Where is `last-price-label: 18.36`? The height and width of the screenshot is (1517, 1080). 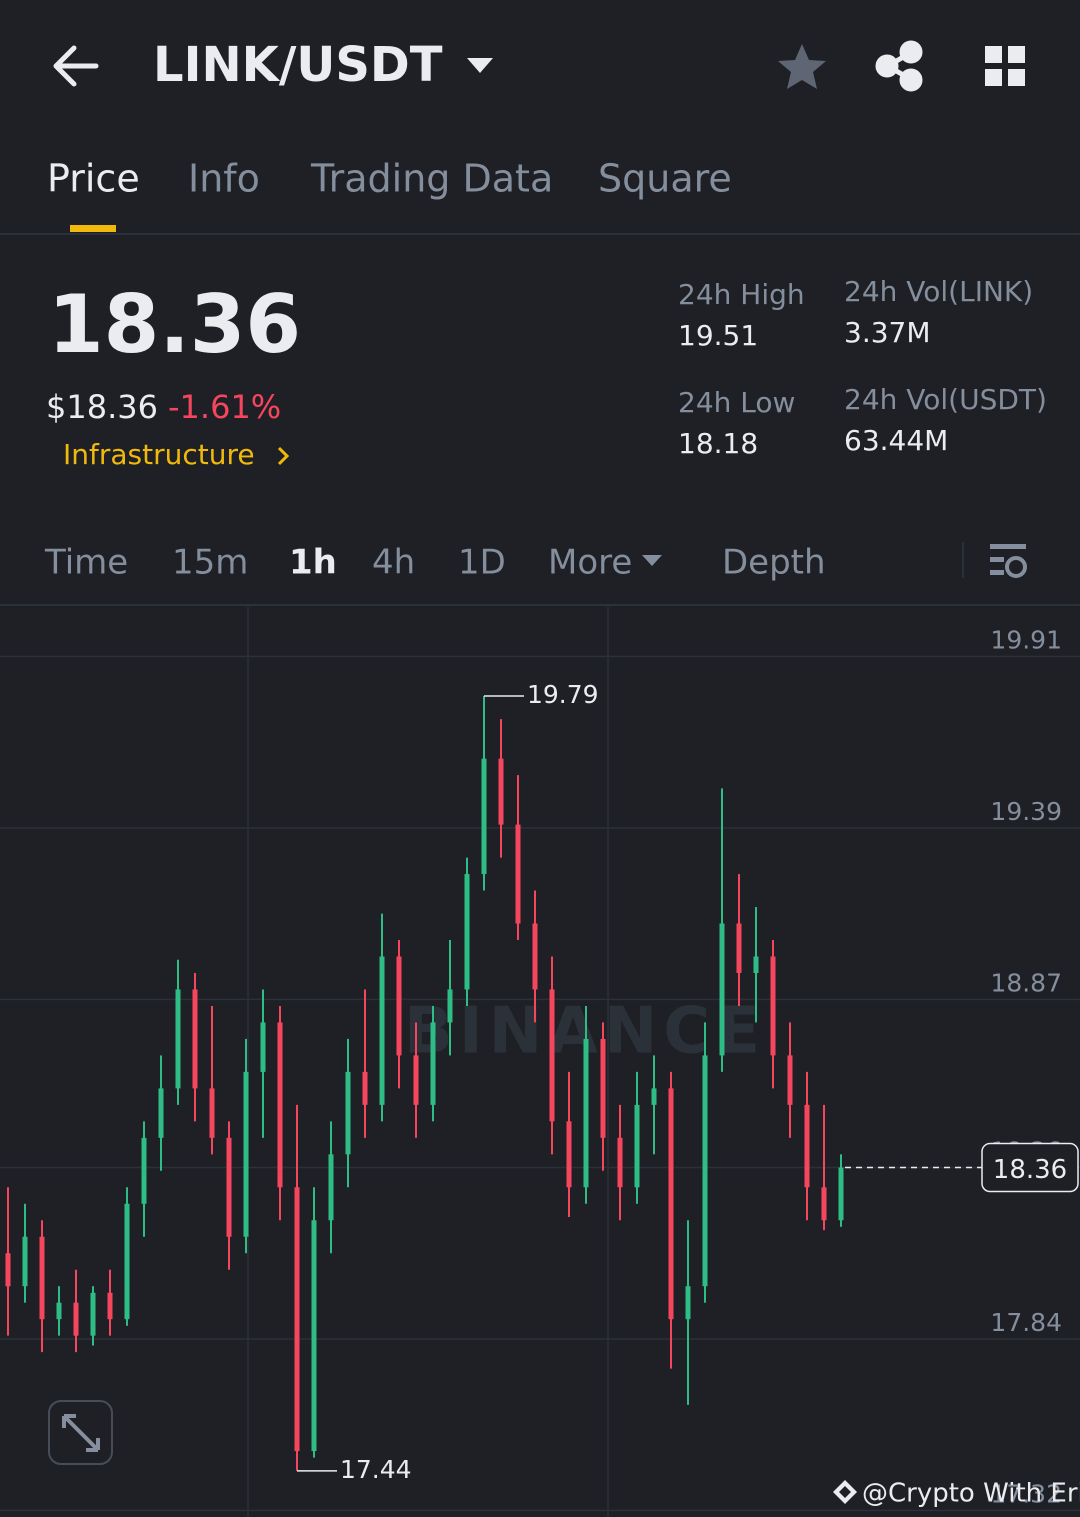 last-price-label: 18.36 is located at coordinates (1030, 1170).